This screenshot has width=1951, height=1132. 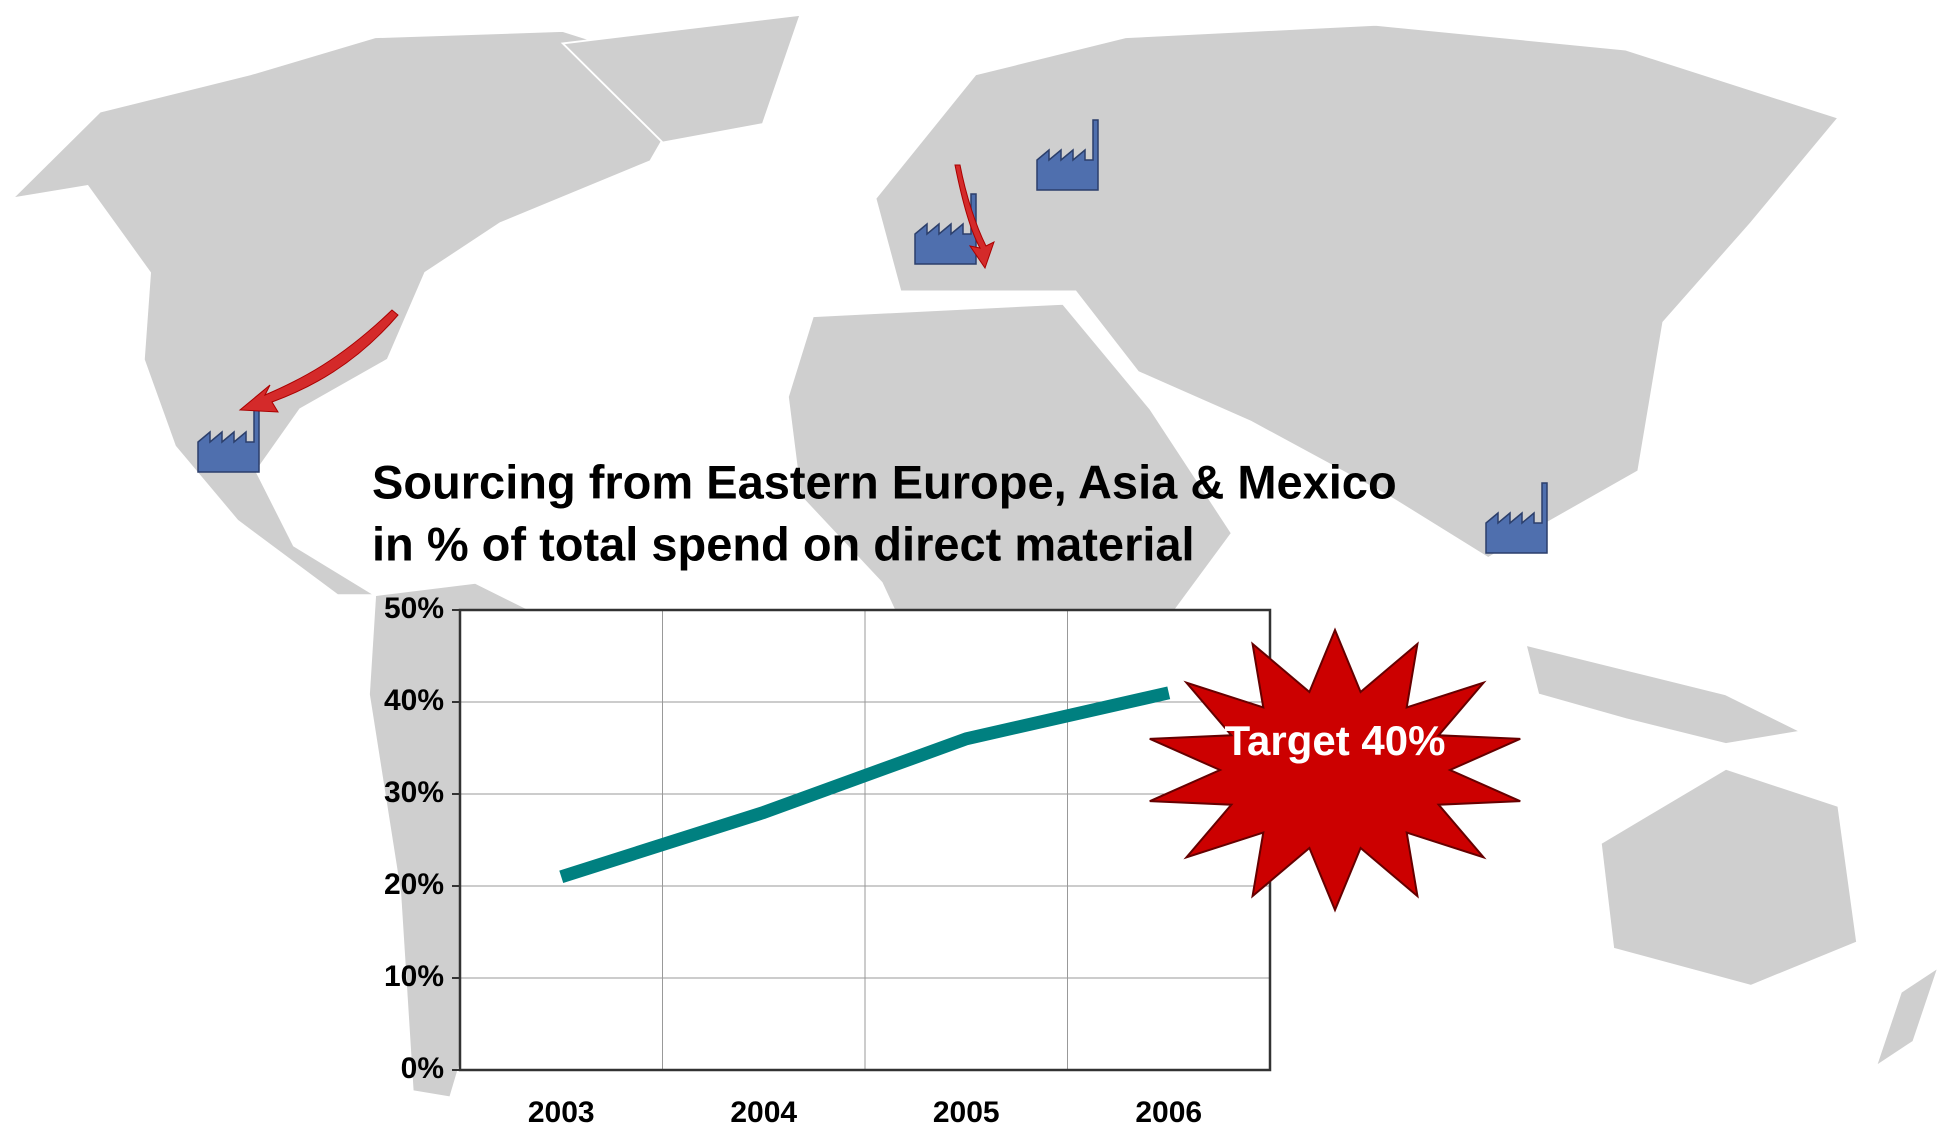 What do you see at coordinates (1168, 1112) in the screenshot?
I see `x-tick-label: 2006` at bounding box center [1168, 1112].